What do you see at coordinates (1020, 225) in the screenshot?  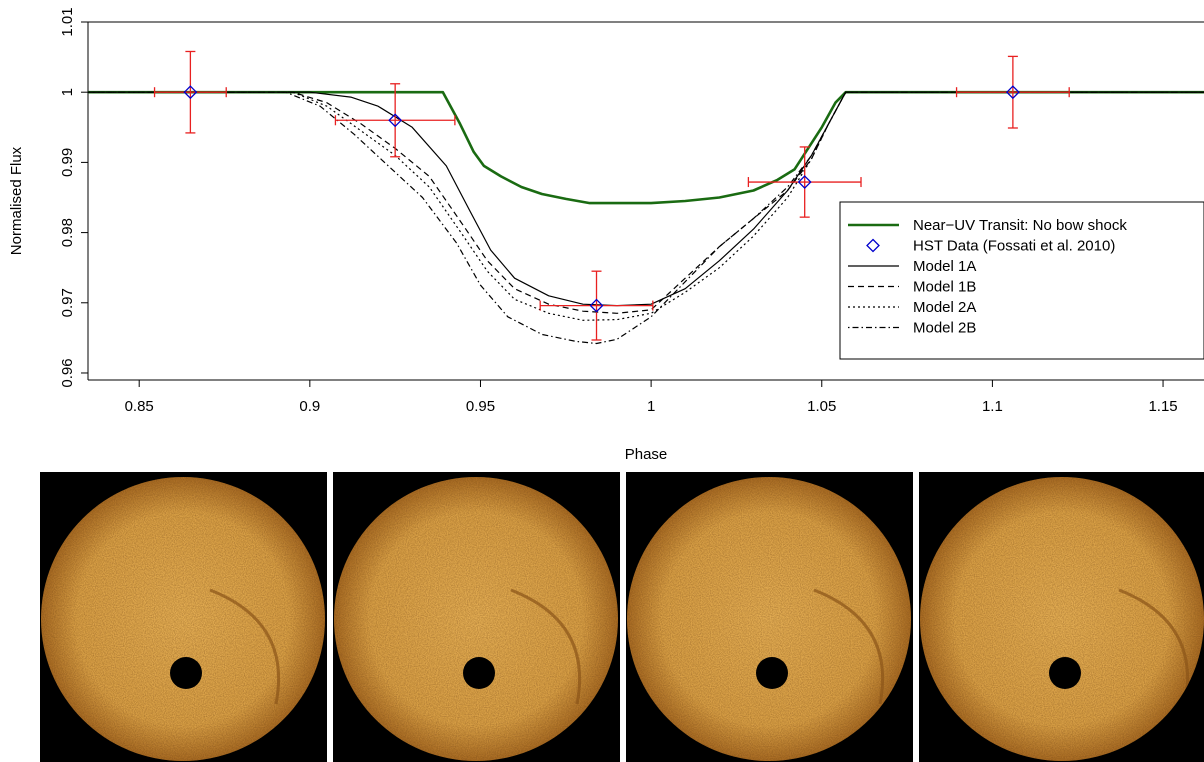 I see `legend-entry: Near−UV Transit: No bow shock` at bounding box center [1020, 225].